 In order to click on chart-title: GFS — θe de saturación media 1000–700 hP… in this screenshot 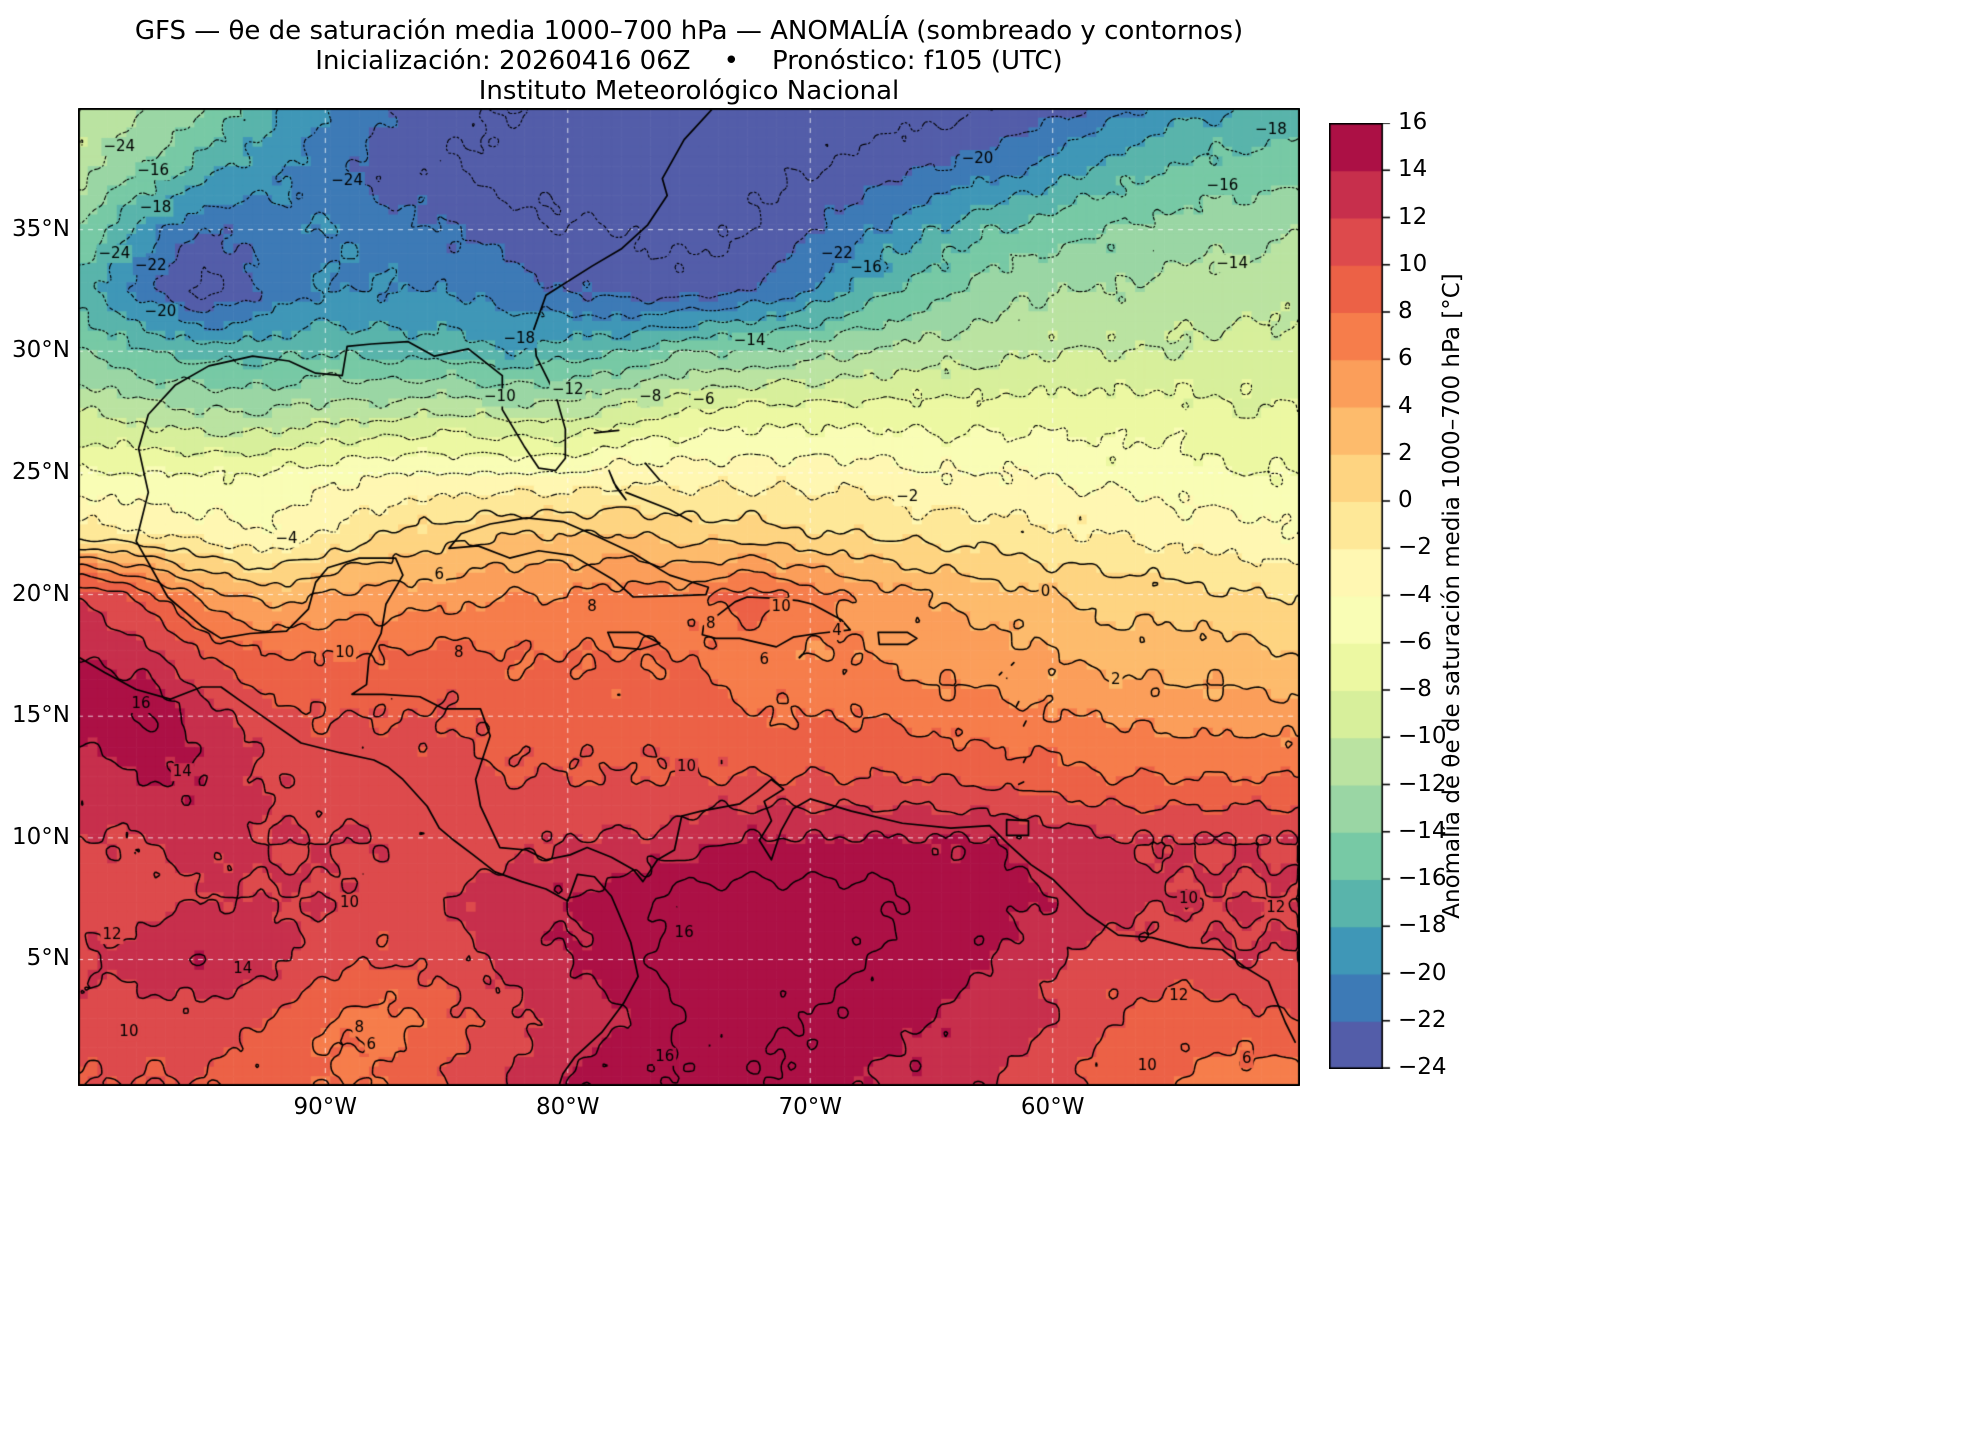, I will do `click(689, 31)`.